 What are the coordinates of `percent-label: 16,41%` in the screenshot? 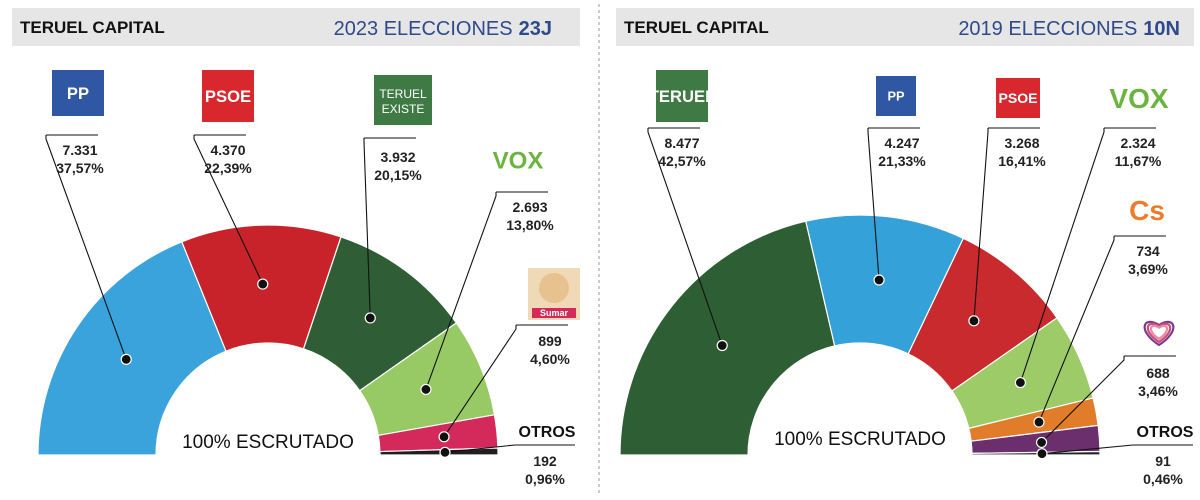 It's located at (1022, 161).